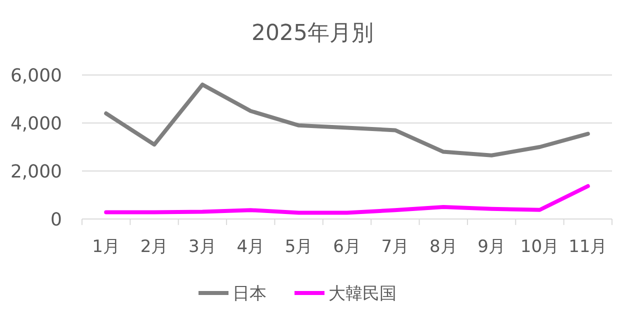  I want to click on x-tick-label: 10月, so click(540, 247).